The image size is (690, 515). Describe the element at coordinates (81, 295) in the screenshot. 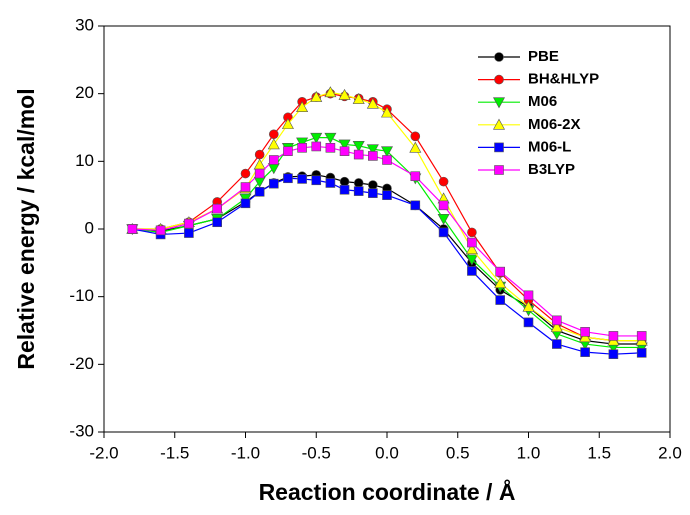

I see `y-tick-label: -10` at that location.